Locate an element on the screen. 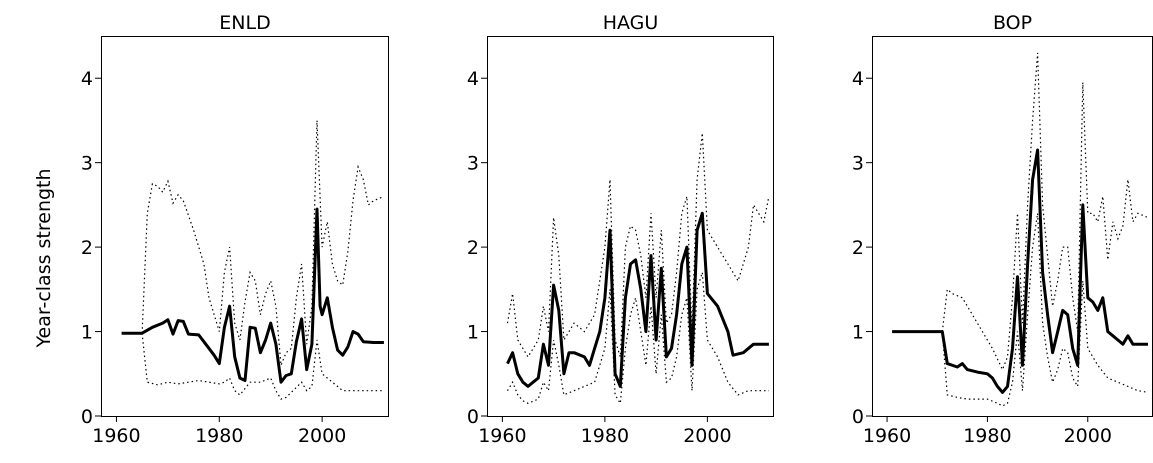  panel-title: BOP is located at coordinates (1012, 23).